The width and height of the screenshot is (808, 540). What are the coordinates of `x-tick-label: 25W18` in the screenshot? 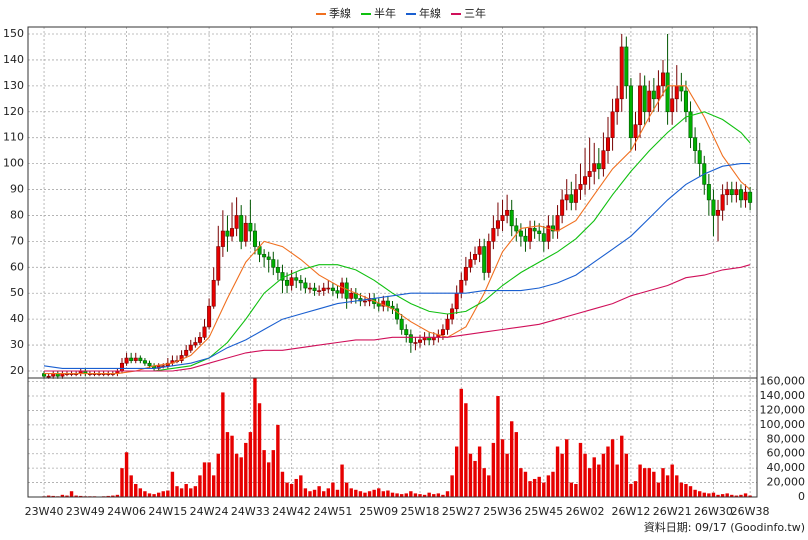 It's located at (420, 511).